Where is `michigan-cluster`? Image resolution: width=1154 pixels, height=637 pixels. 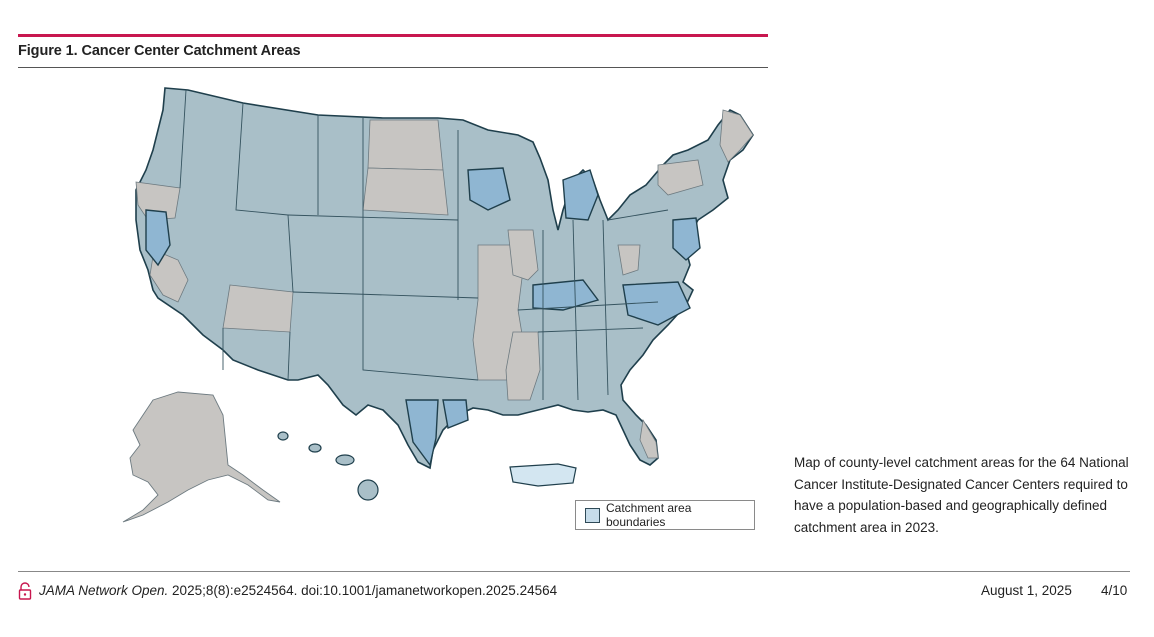 michigan-cluster is located at coordinates (580, 195).